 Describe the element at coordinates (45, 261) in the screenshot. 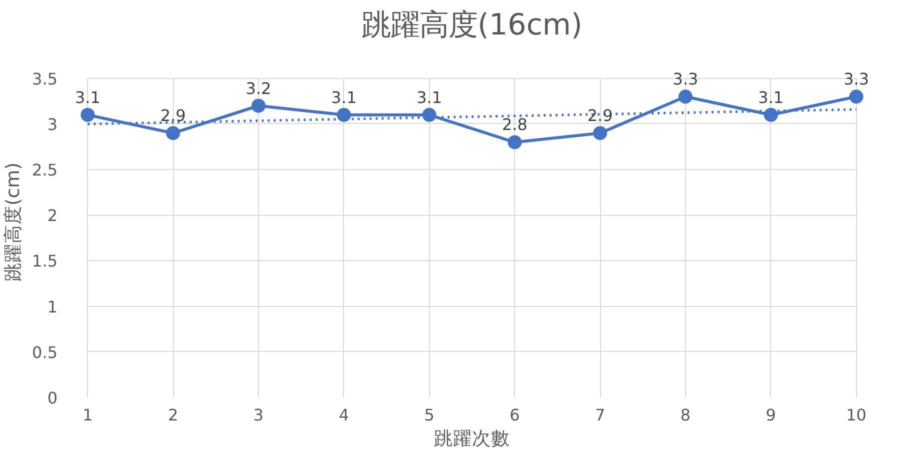

I see `y-tick-label: 1.5` at that location.